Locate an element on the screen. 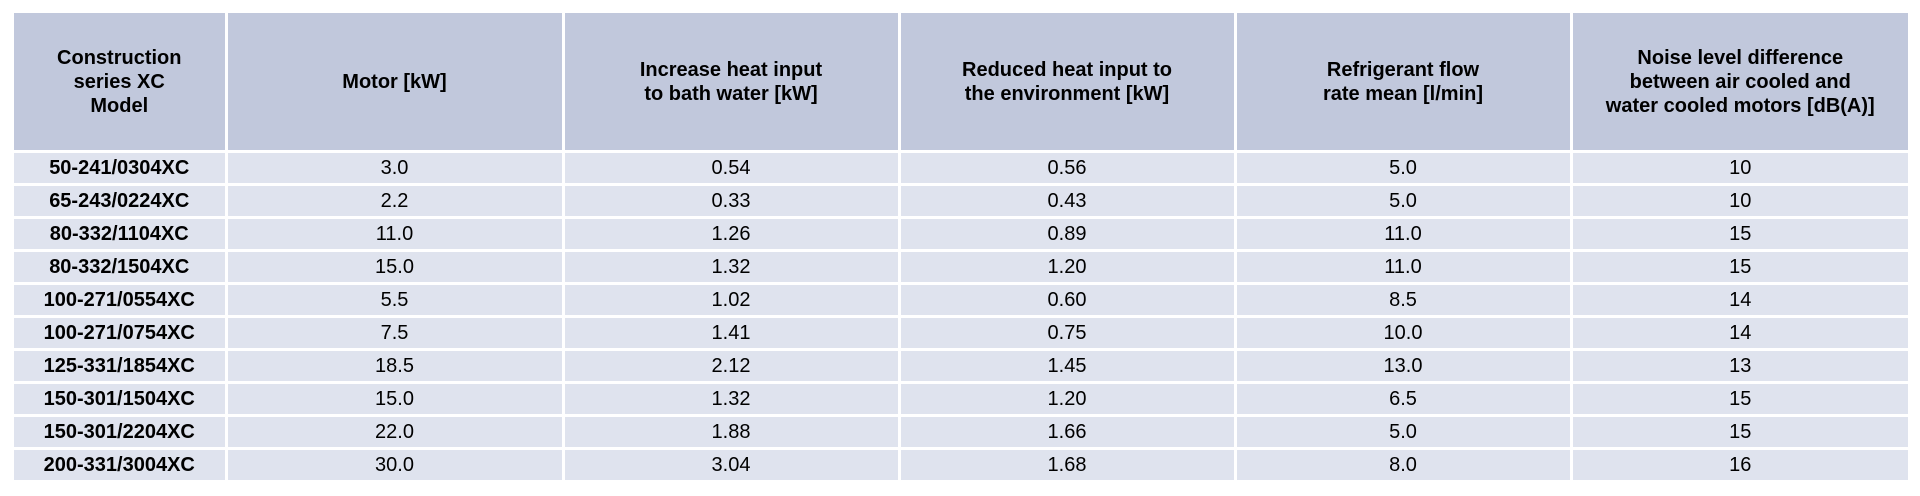 This screenshot has height=496, width=1920. cell-increase-heat-input: 0.54 is located at coordinates (732, 168).